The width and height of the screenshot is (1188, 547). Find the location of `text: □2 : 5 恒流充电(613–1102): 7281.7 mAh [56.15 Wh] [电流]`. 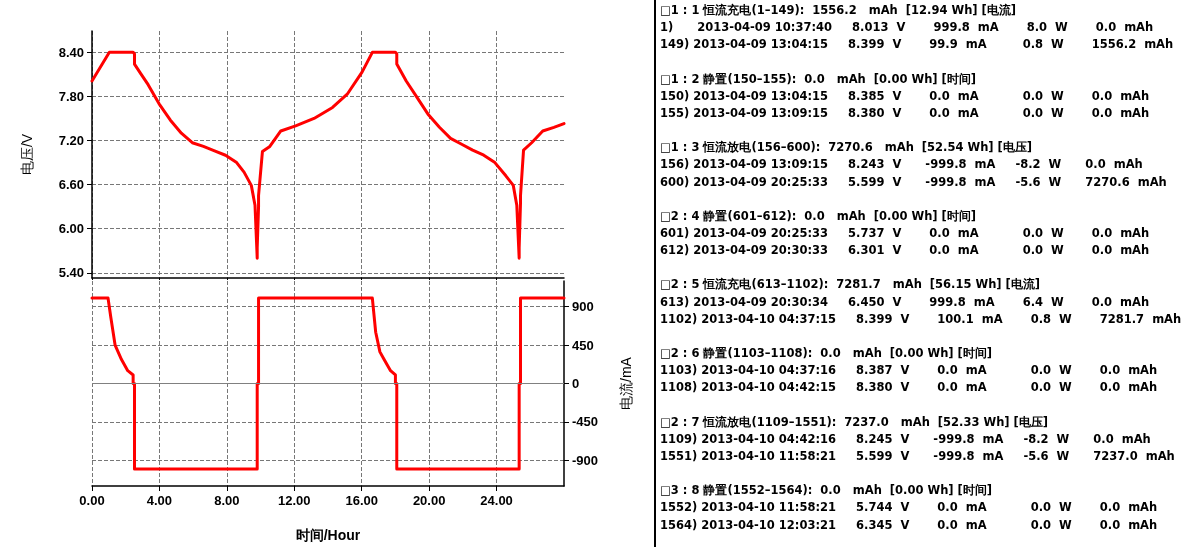

text: □2 : 5 恒流充电(613–1102): 7281.7 mAh [56.15 Wh] [电流] is located at coordinates (851, 285).